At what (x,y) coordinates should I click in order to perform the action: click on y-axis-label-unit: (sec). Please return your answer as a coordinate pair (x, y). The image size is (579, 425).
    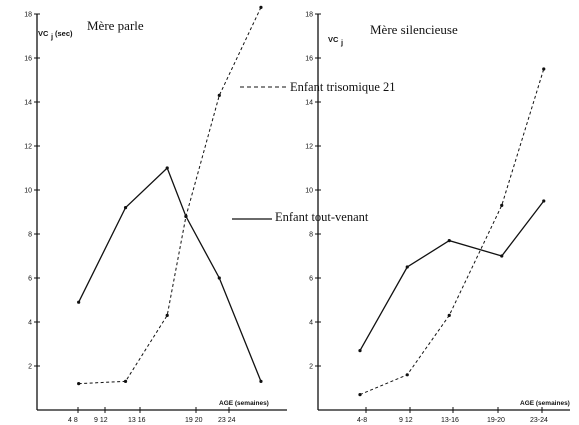
    Looking at the image, I should click on (64, 33).